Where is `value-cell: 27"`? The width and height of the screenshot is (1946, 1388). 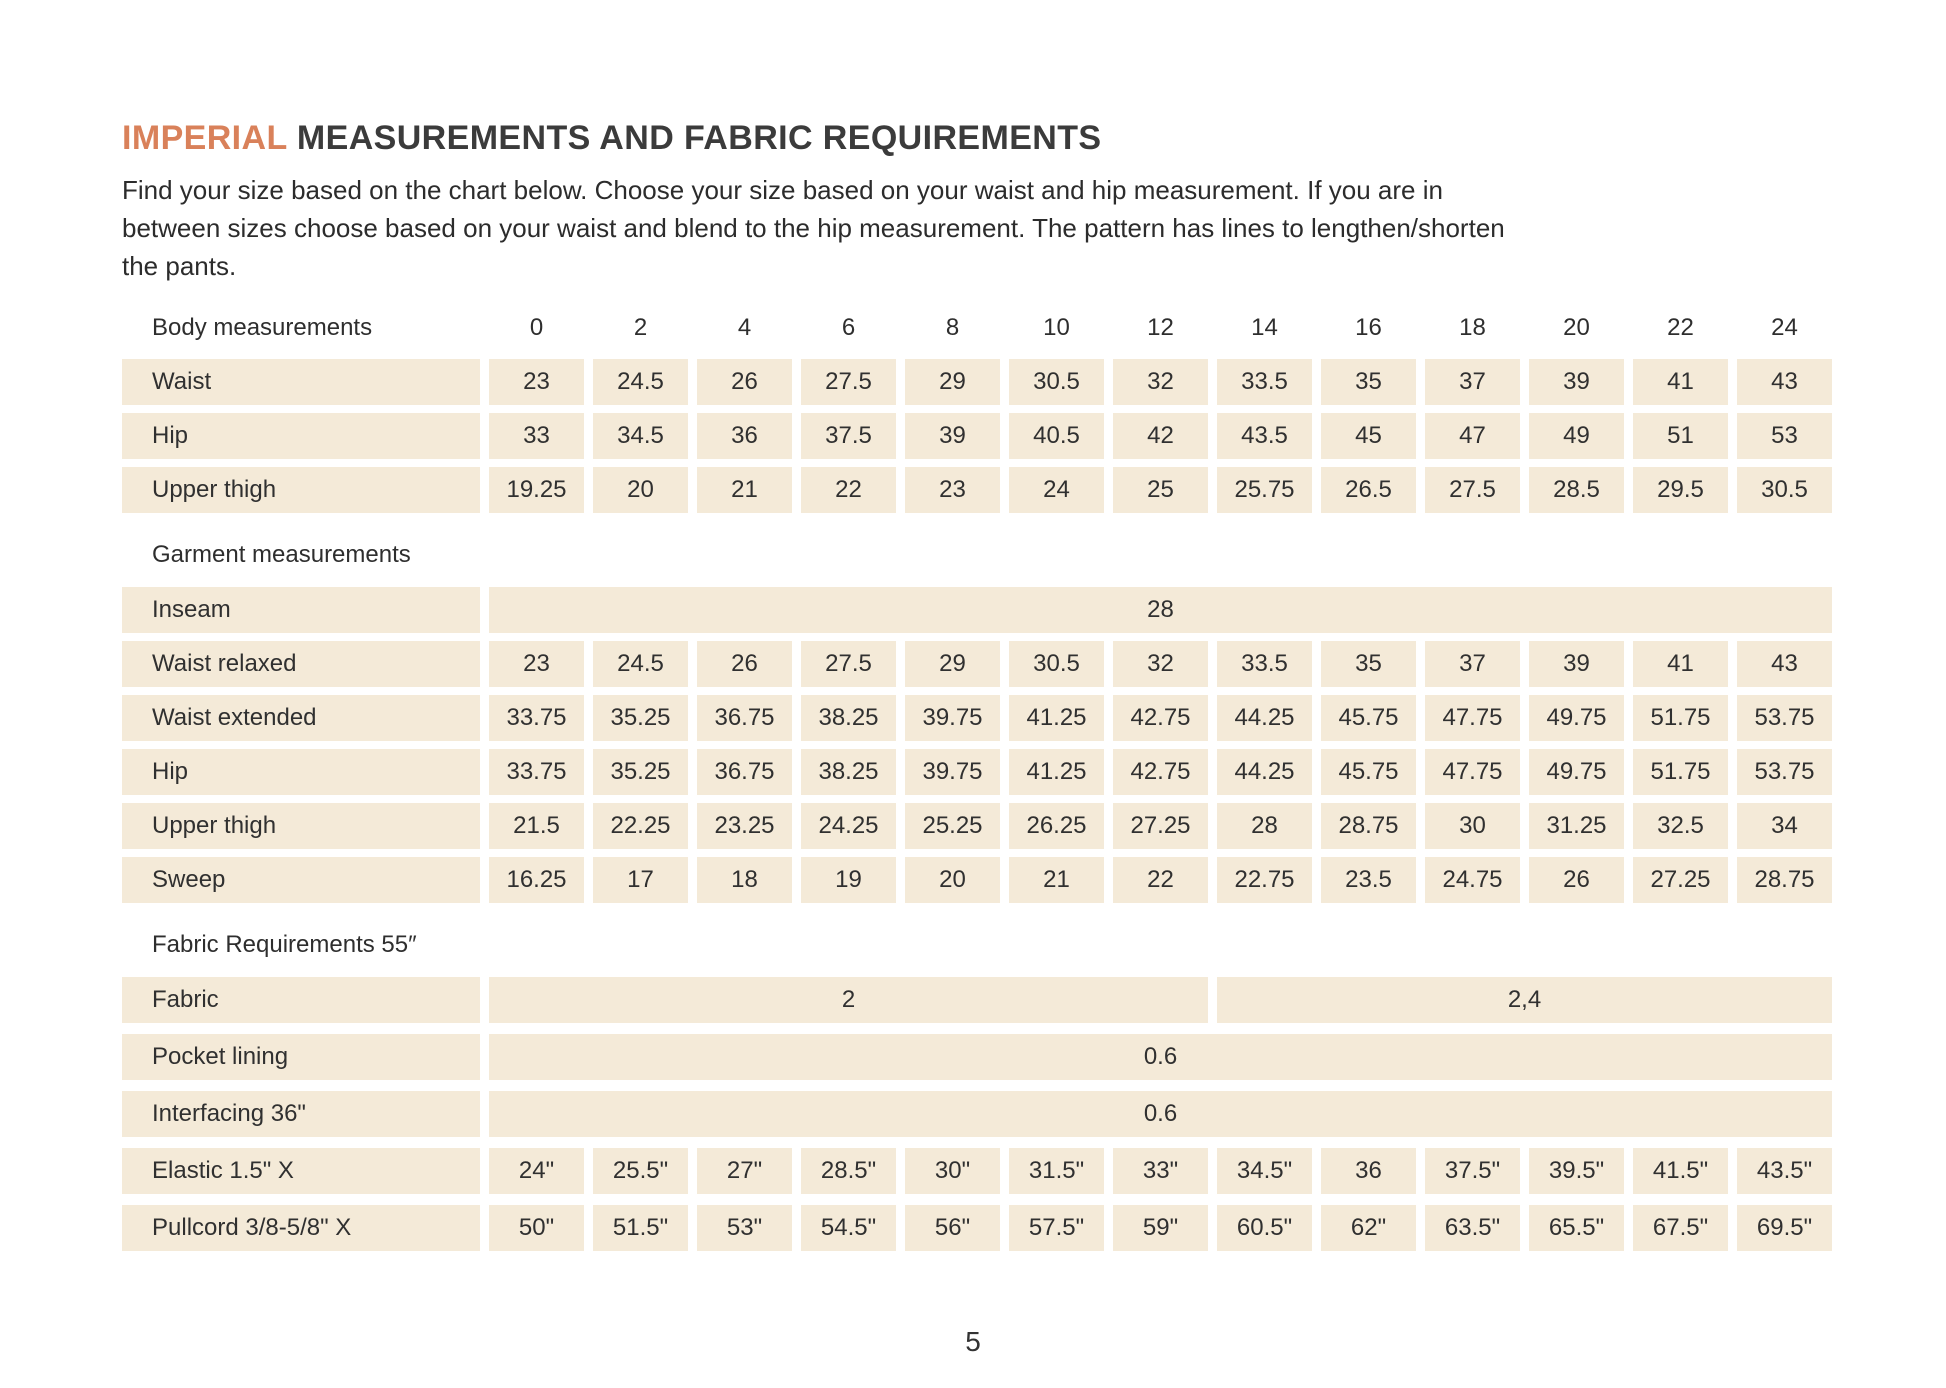
value-cell: 27" is located at coordinates (744, 1171).